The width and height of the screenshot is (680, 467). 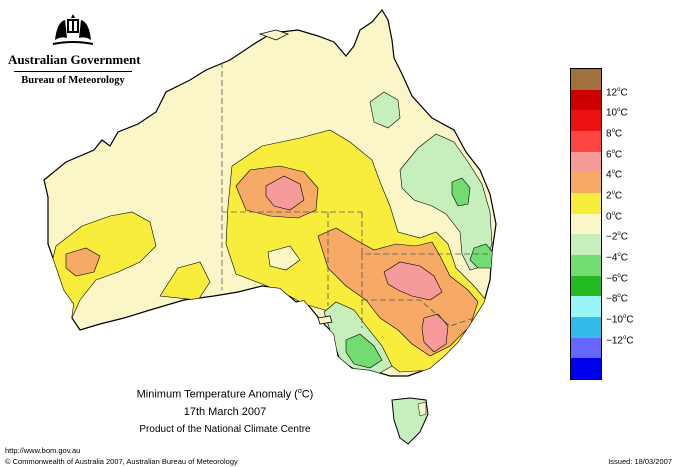 What do you see at coordinates (225, 412) in the screenshot?
I see `map-date: 17th March 2007` at bounding box center [225, 412].